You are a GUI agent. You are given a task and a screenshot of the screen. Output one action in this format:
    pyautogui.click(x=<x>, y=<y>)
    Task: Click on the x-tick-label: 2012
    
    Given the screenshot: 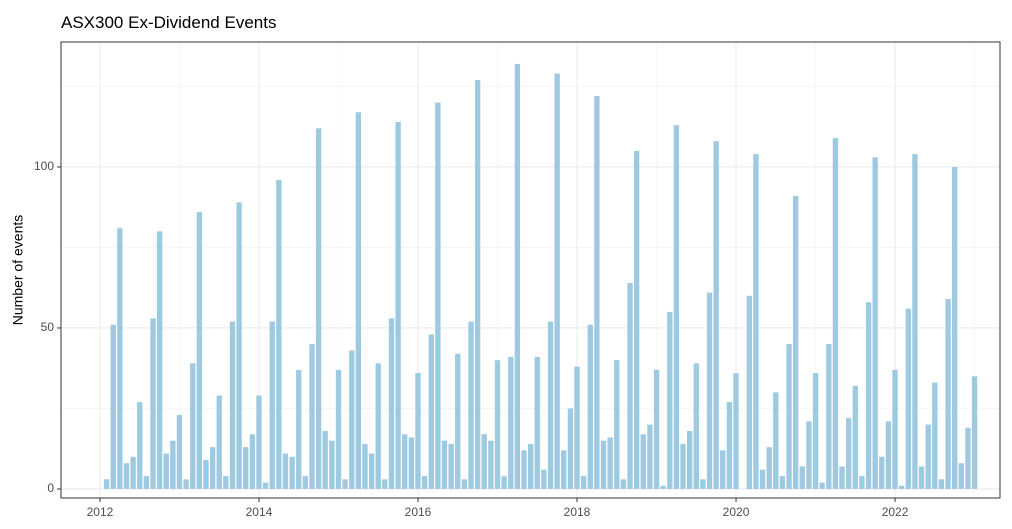 What is the action you would take?
    pyautogui.click(x=100, y=512)
    